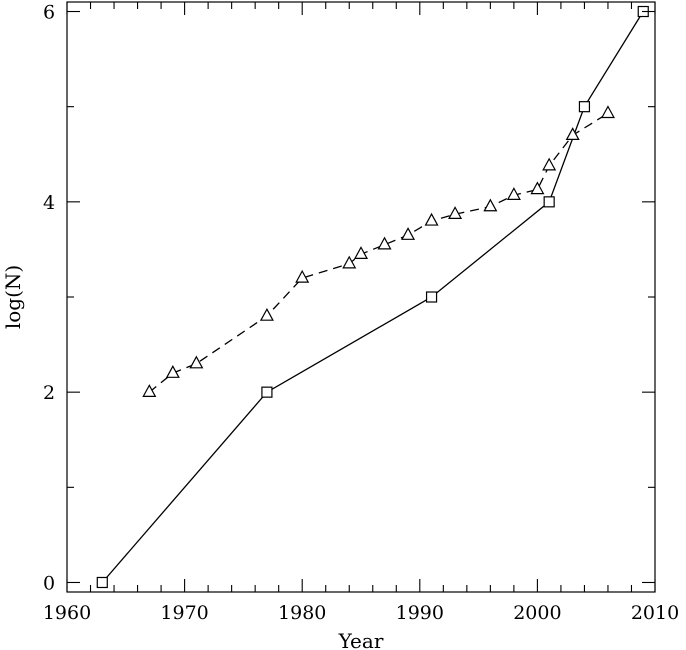 The image size is (686, 650). Describe the element at coordinates (49, 393) in the screenshot. I see `y-tick-label: 2` at that location.